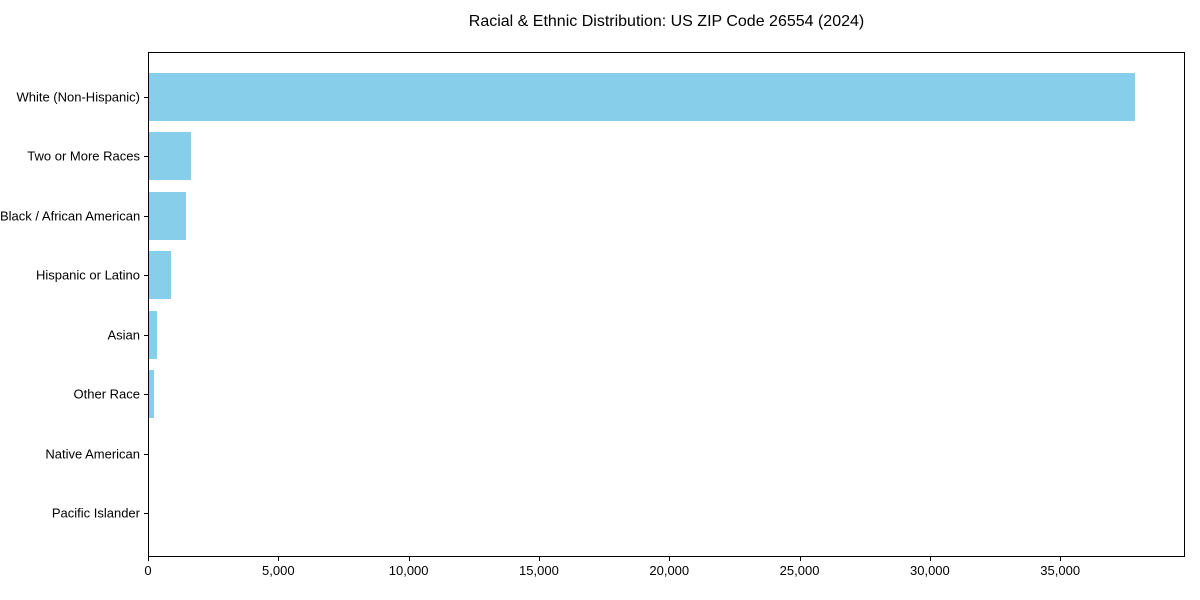 Image resolution: width=1200 pixels, height=600 pixels. Describe the element at coordinates (539, 570) in the screenshot. I see `x-tick-label-15000: 15,000` at that location.